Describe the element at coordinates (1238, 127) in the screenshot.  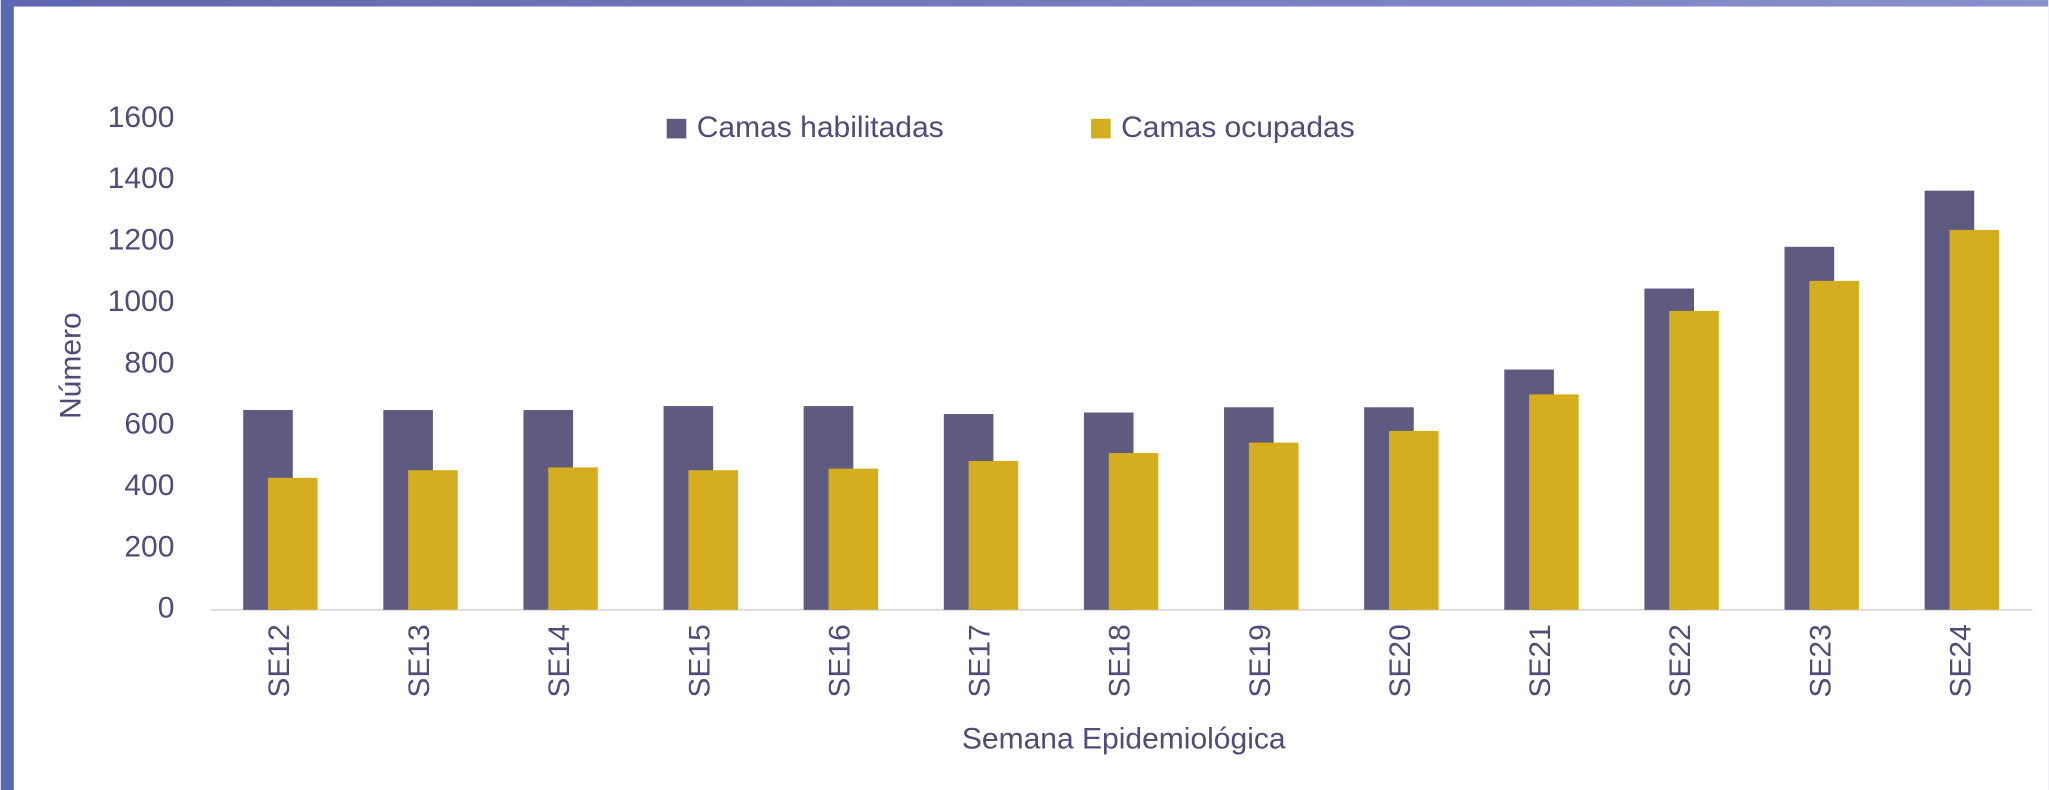
I see `legend-label: Camas ocupadas` at that location.